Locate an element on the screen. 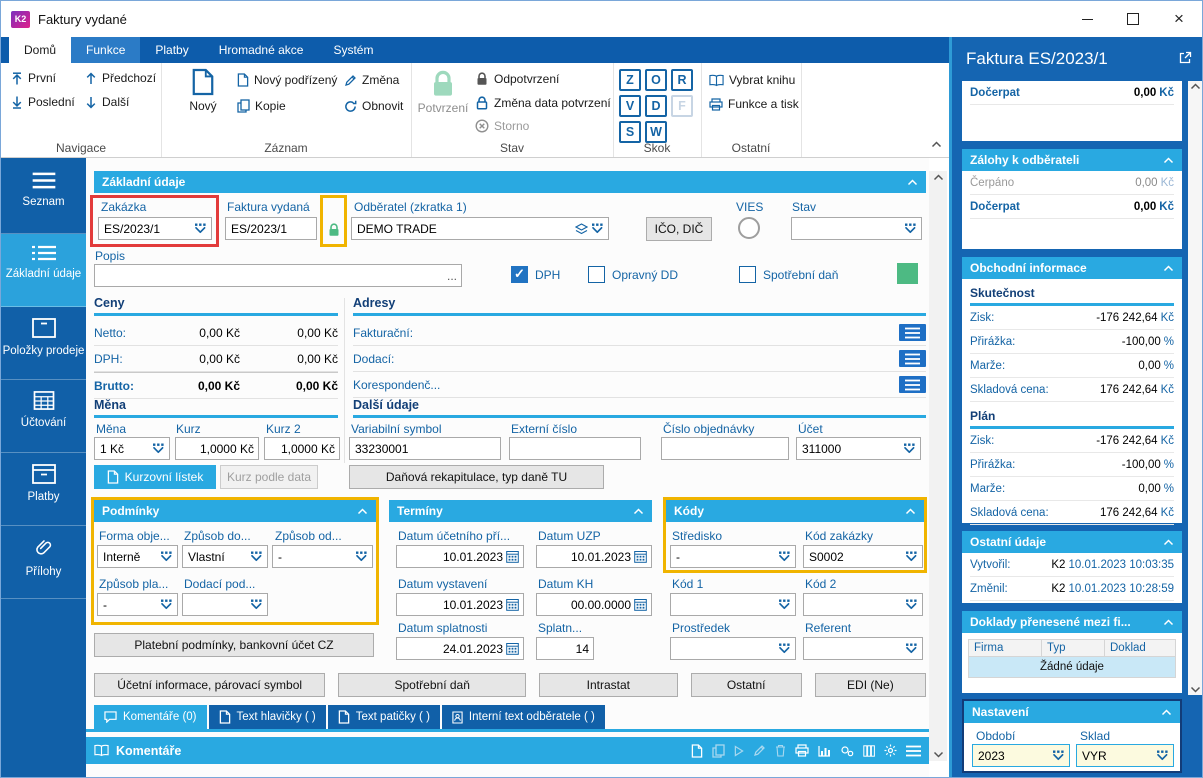  variabilni-symbol-field: 33230001 is located at coordinates (425, 448).